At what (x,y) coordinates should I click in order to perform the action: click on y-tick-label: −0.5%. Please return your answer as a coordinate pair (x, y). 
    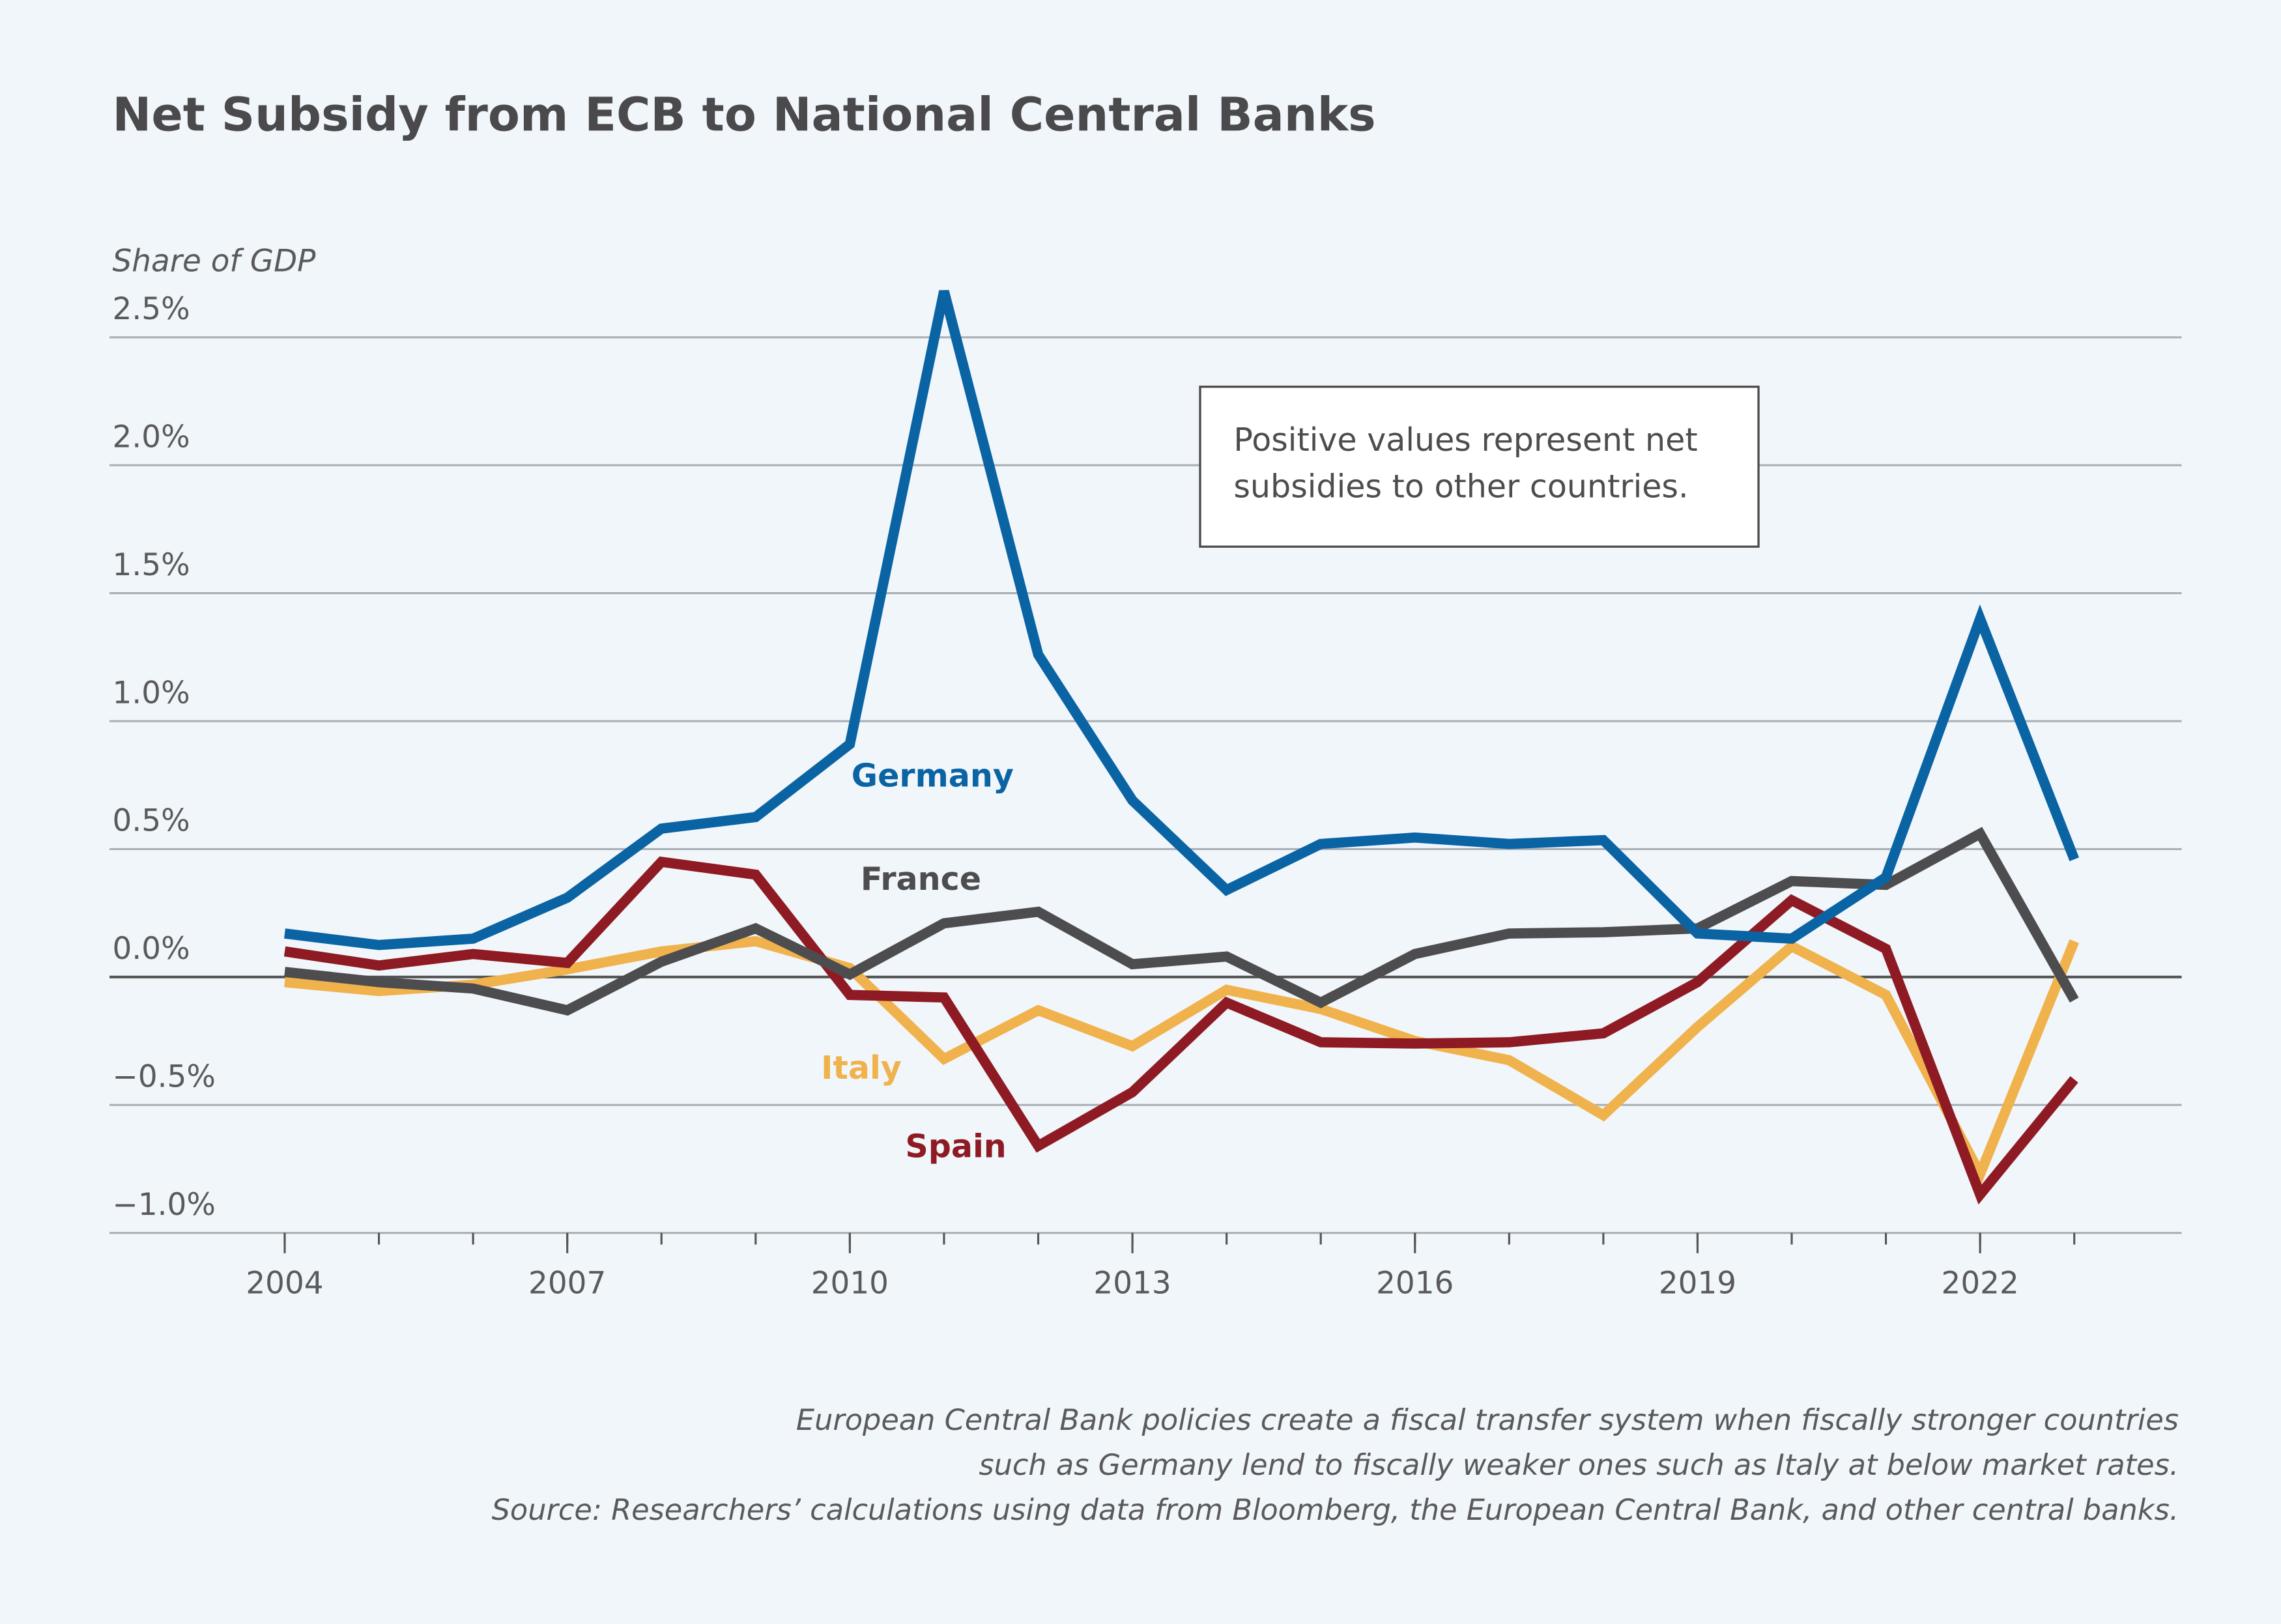
    Looking at the image, I should click on (164, 1077).